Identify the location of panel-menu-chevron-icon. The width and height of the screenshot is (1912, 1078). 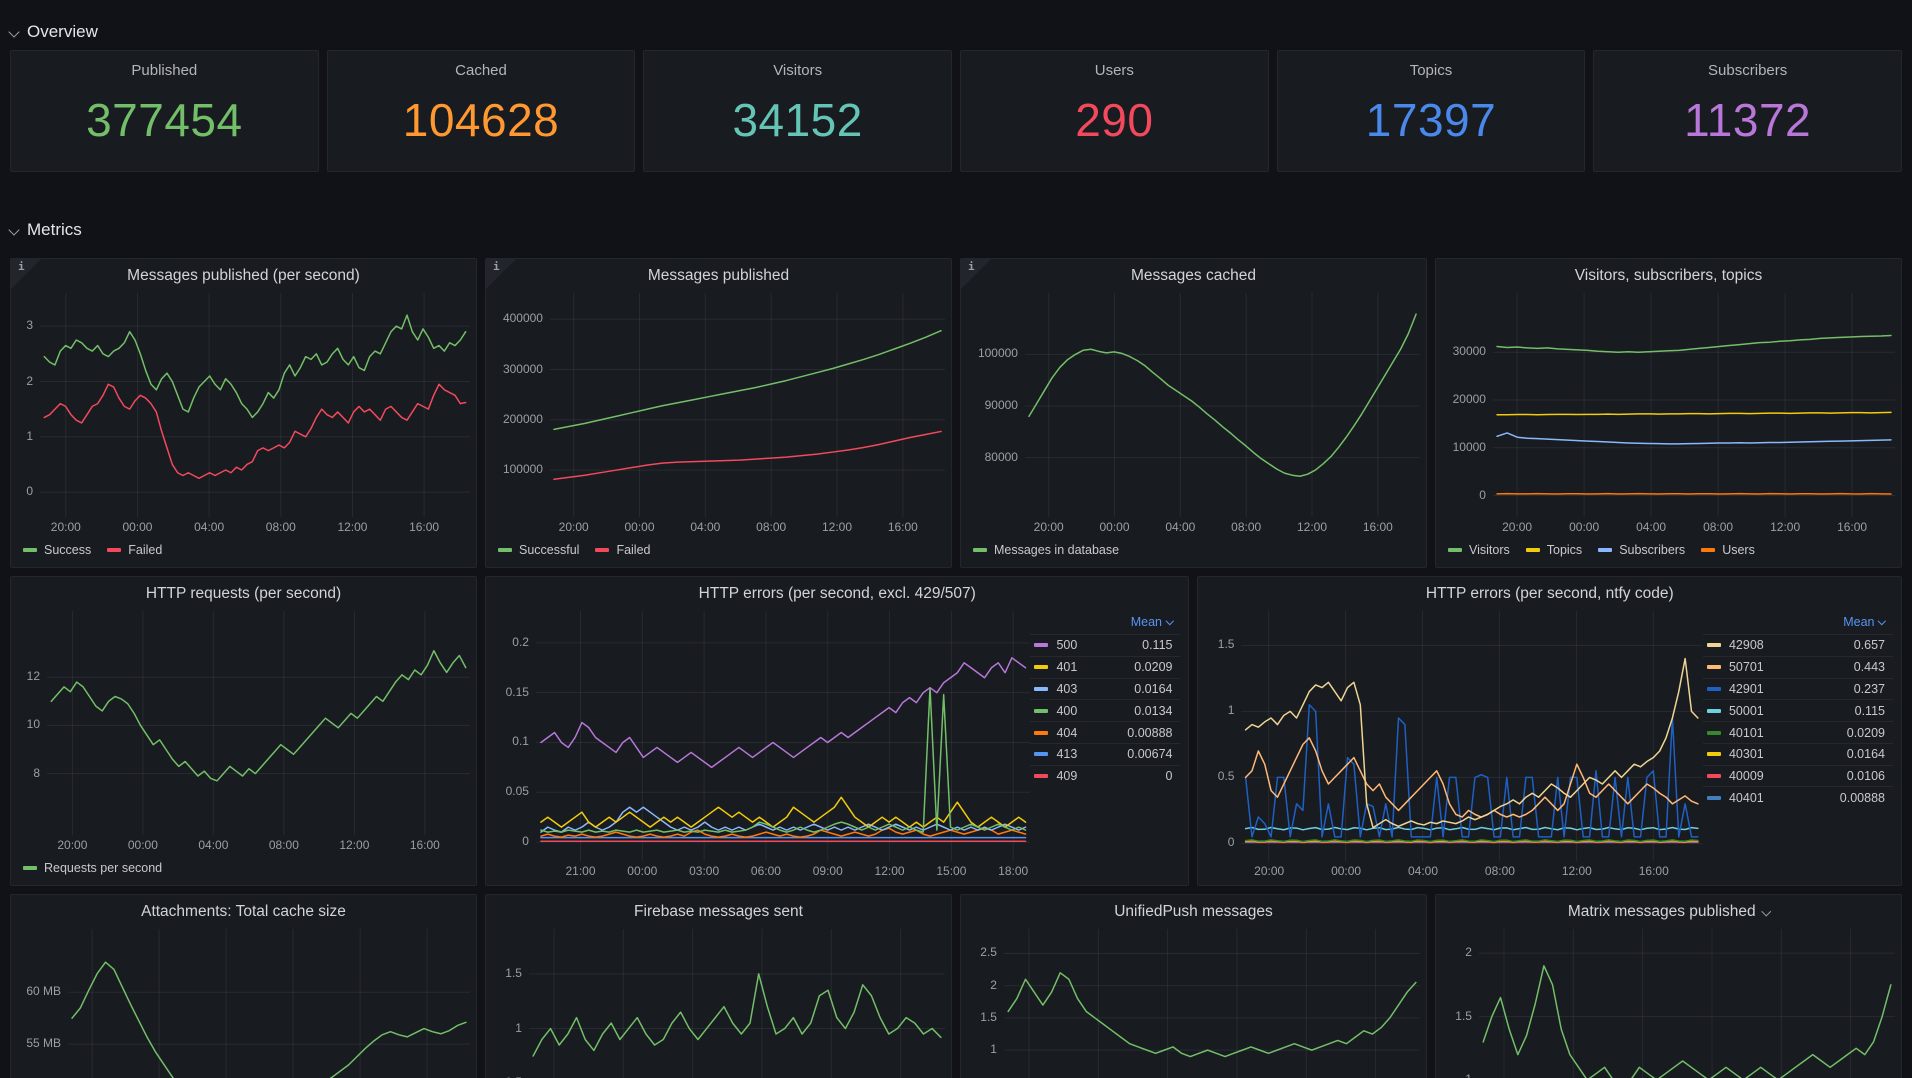
(1766, 911).